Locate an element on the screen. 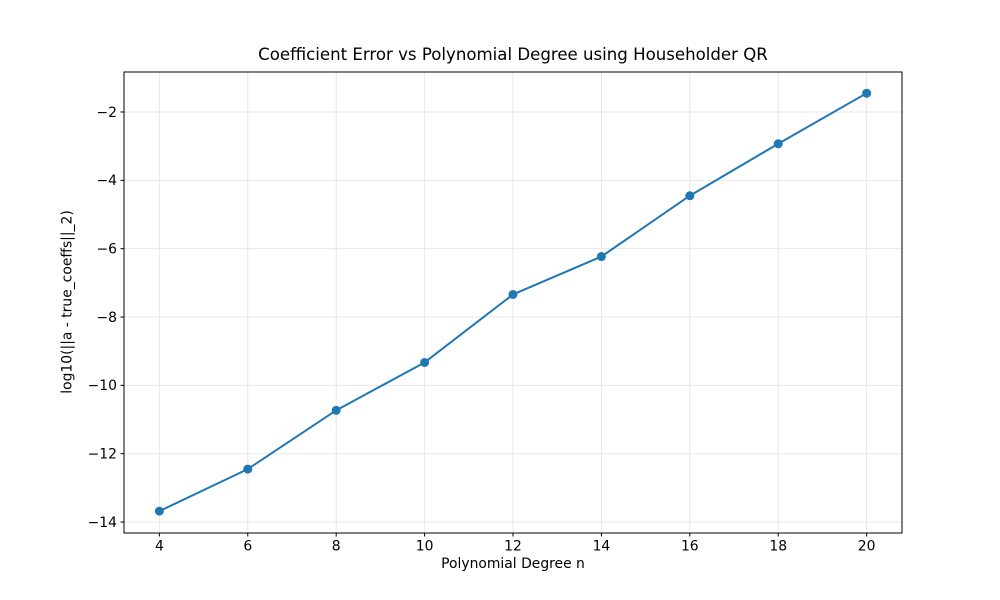  y-tick-label: −8 is located at coordinates (107, 318).